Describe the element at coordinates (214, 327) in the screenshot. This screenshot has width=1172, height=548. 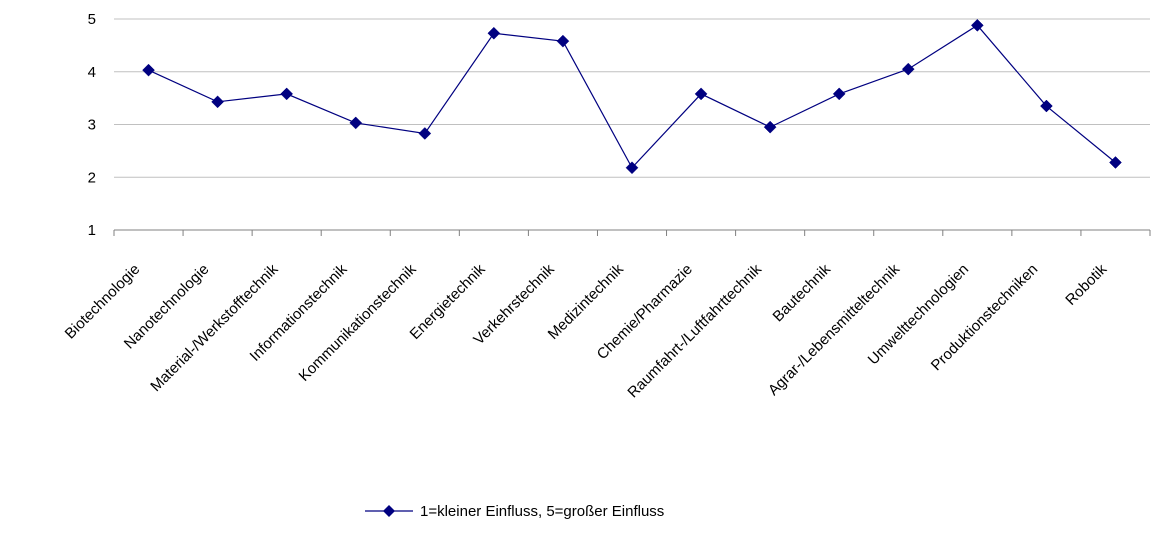
I see `x-tick-label: Material-/Werkstofftechnik` at that location.